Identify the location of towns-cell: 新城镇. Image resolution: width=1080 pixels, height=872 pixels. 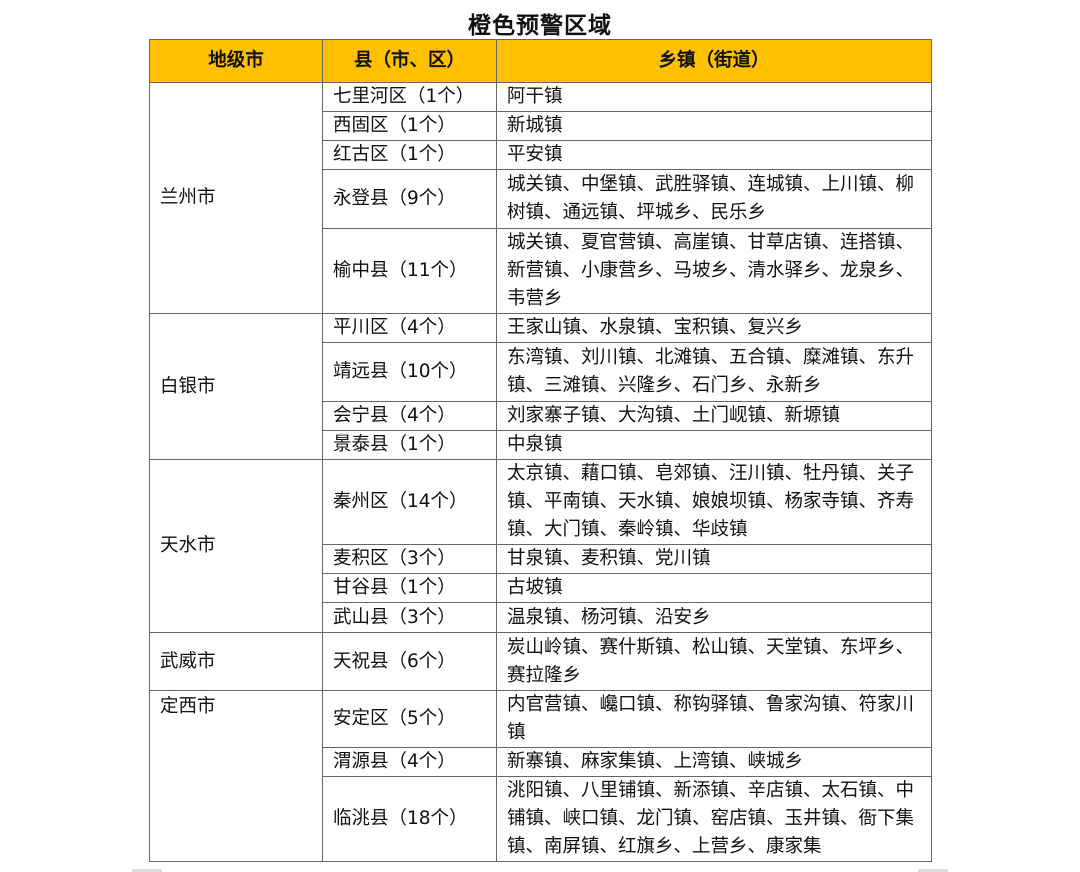
(714, 126).